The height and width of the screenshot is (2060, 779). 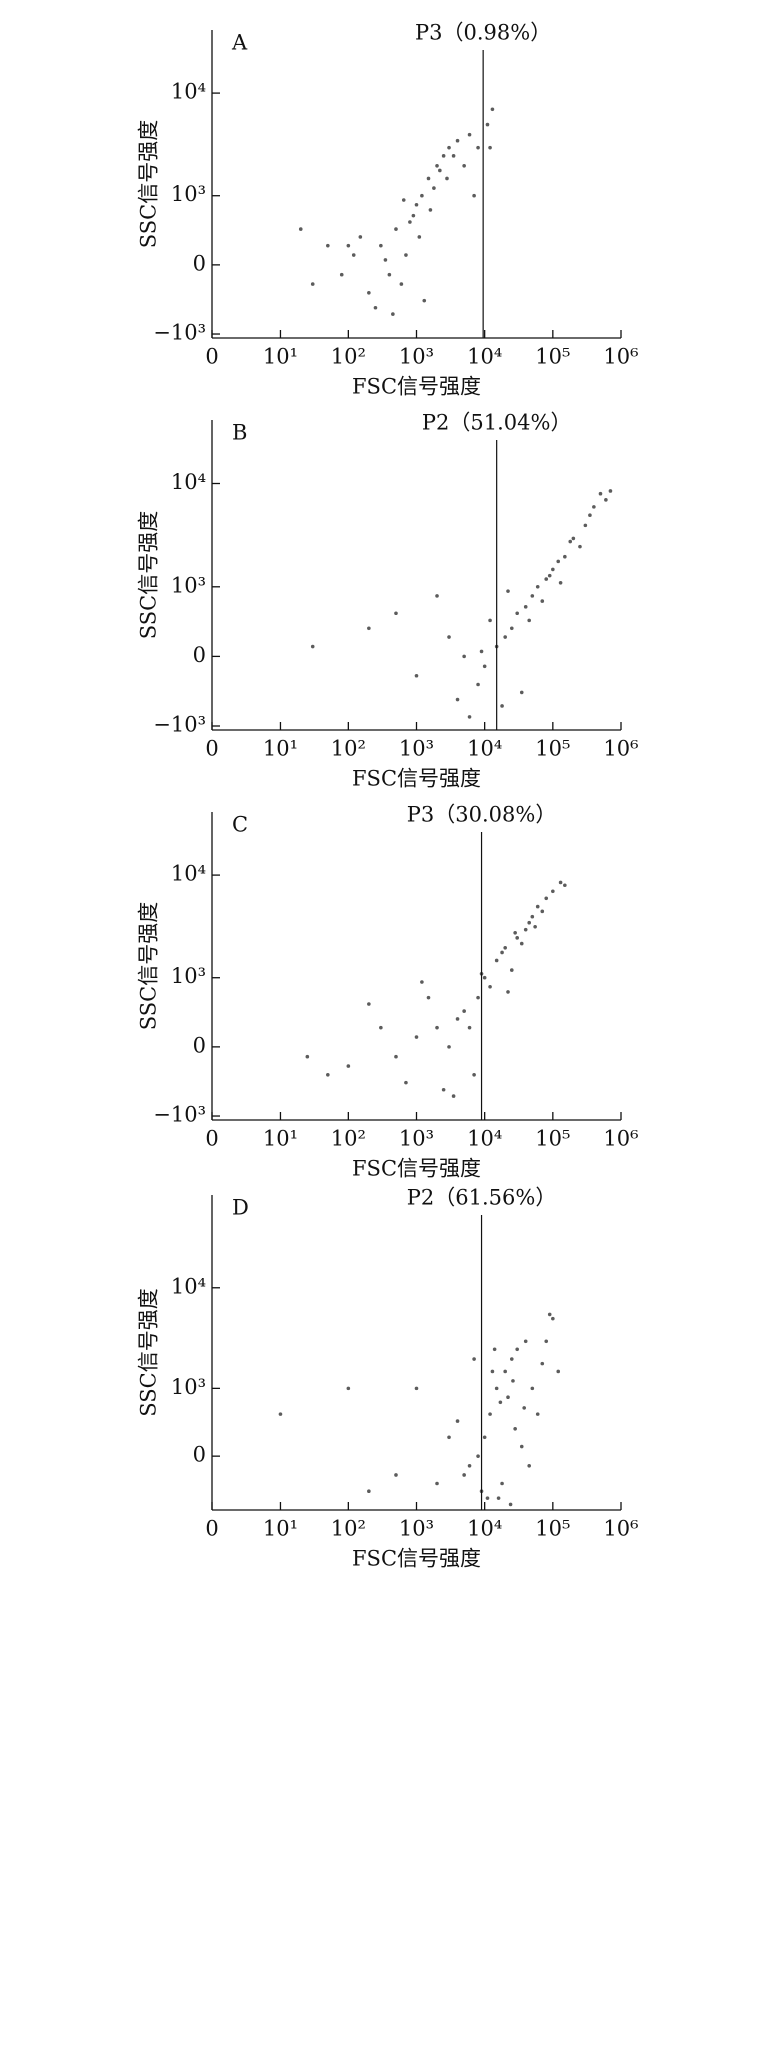 I want to click on x-tick-label: 10³, so click(x=416, y=357).